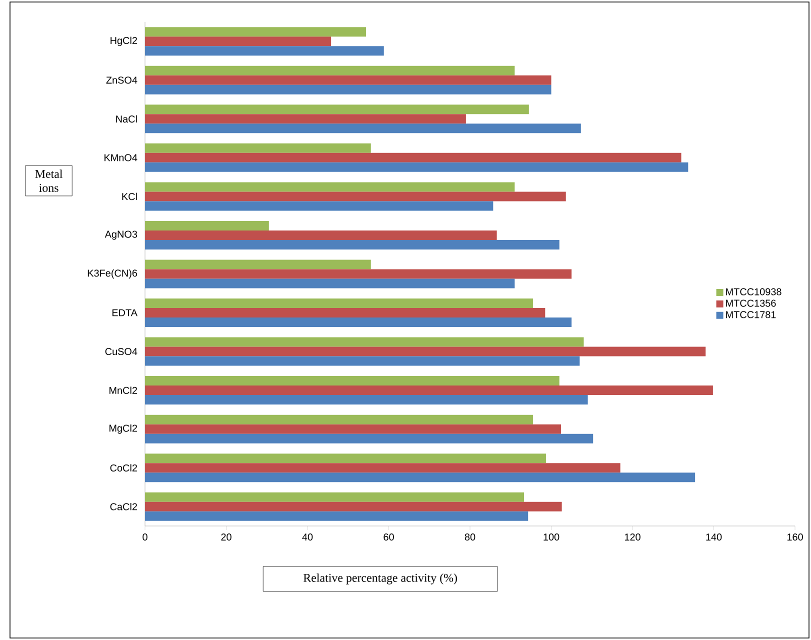  Describe the element at coordinates (632, 537) in the screenshot. I see `x-tick-label: 120` at that location.